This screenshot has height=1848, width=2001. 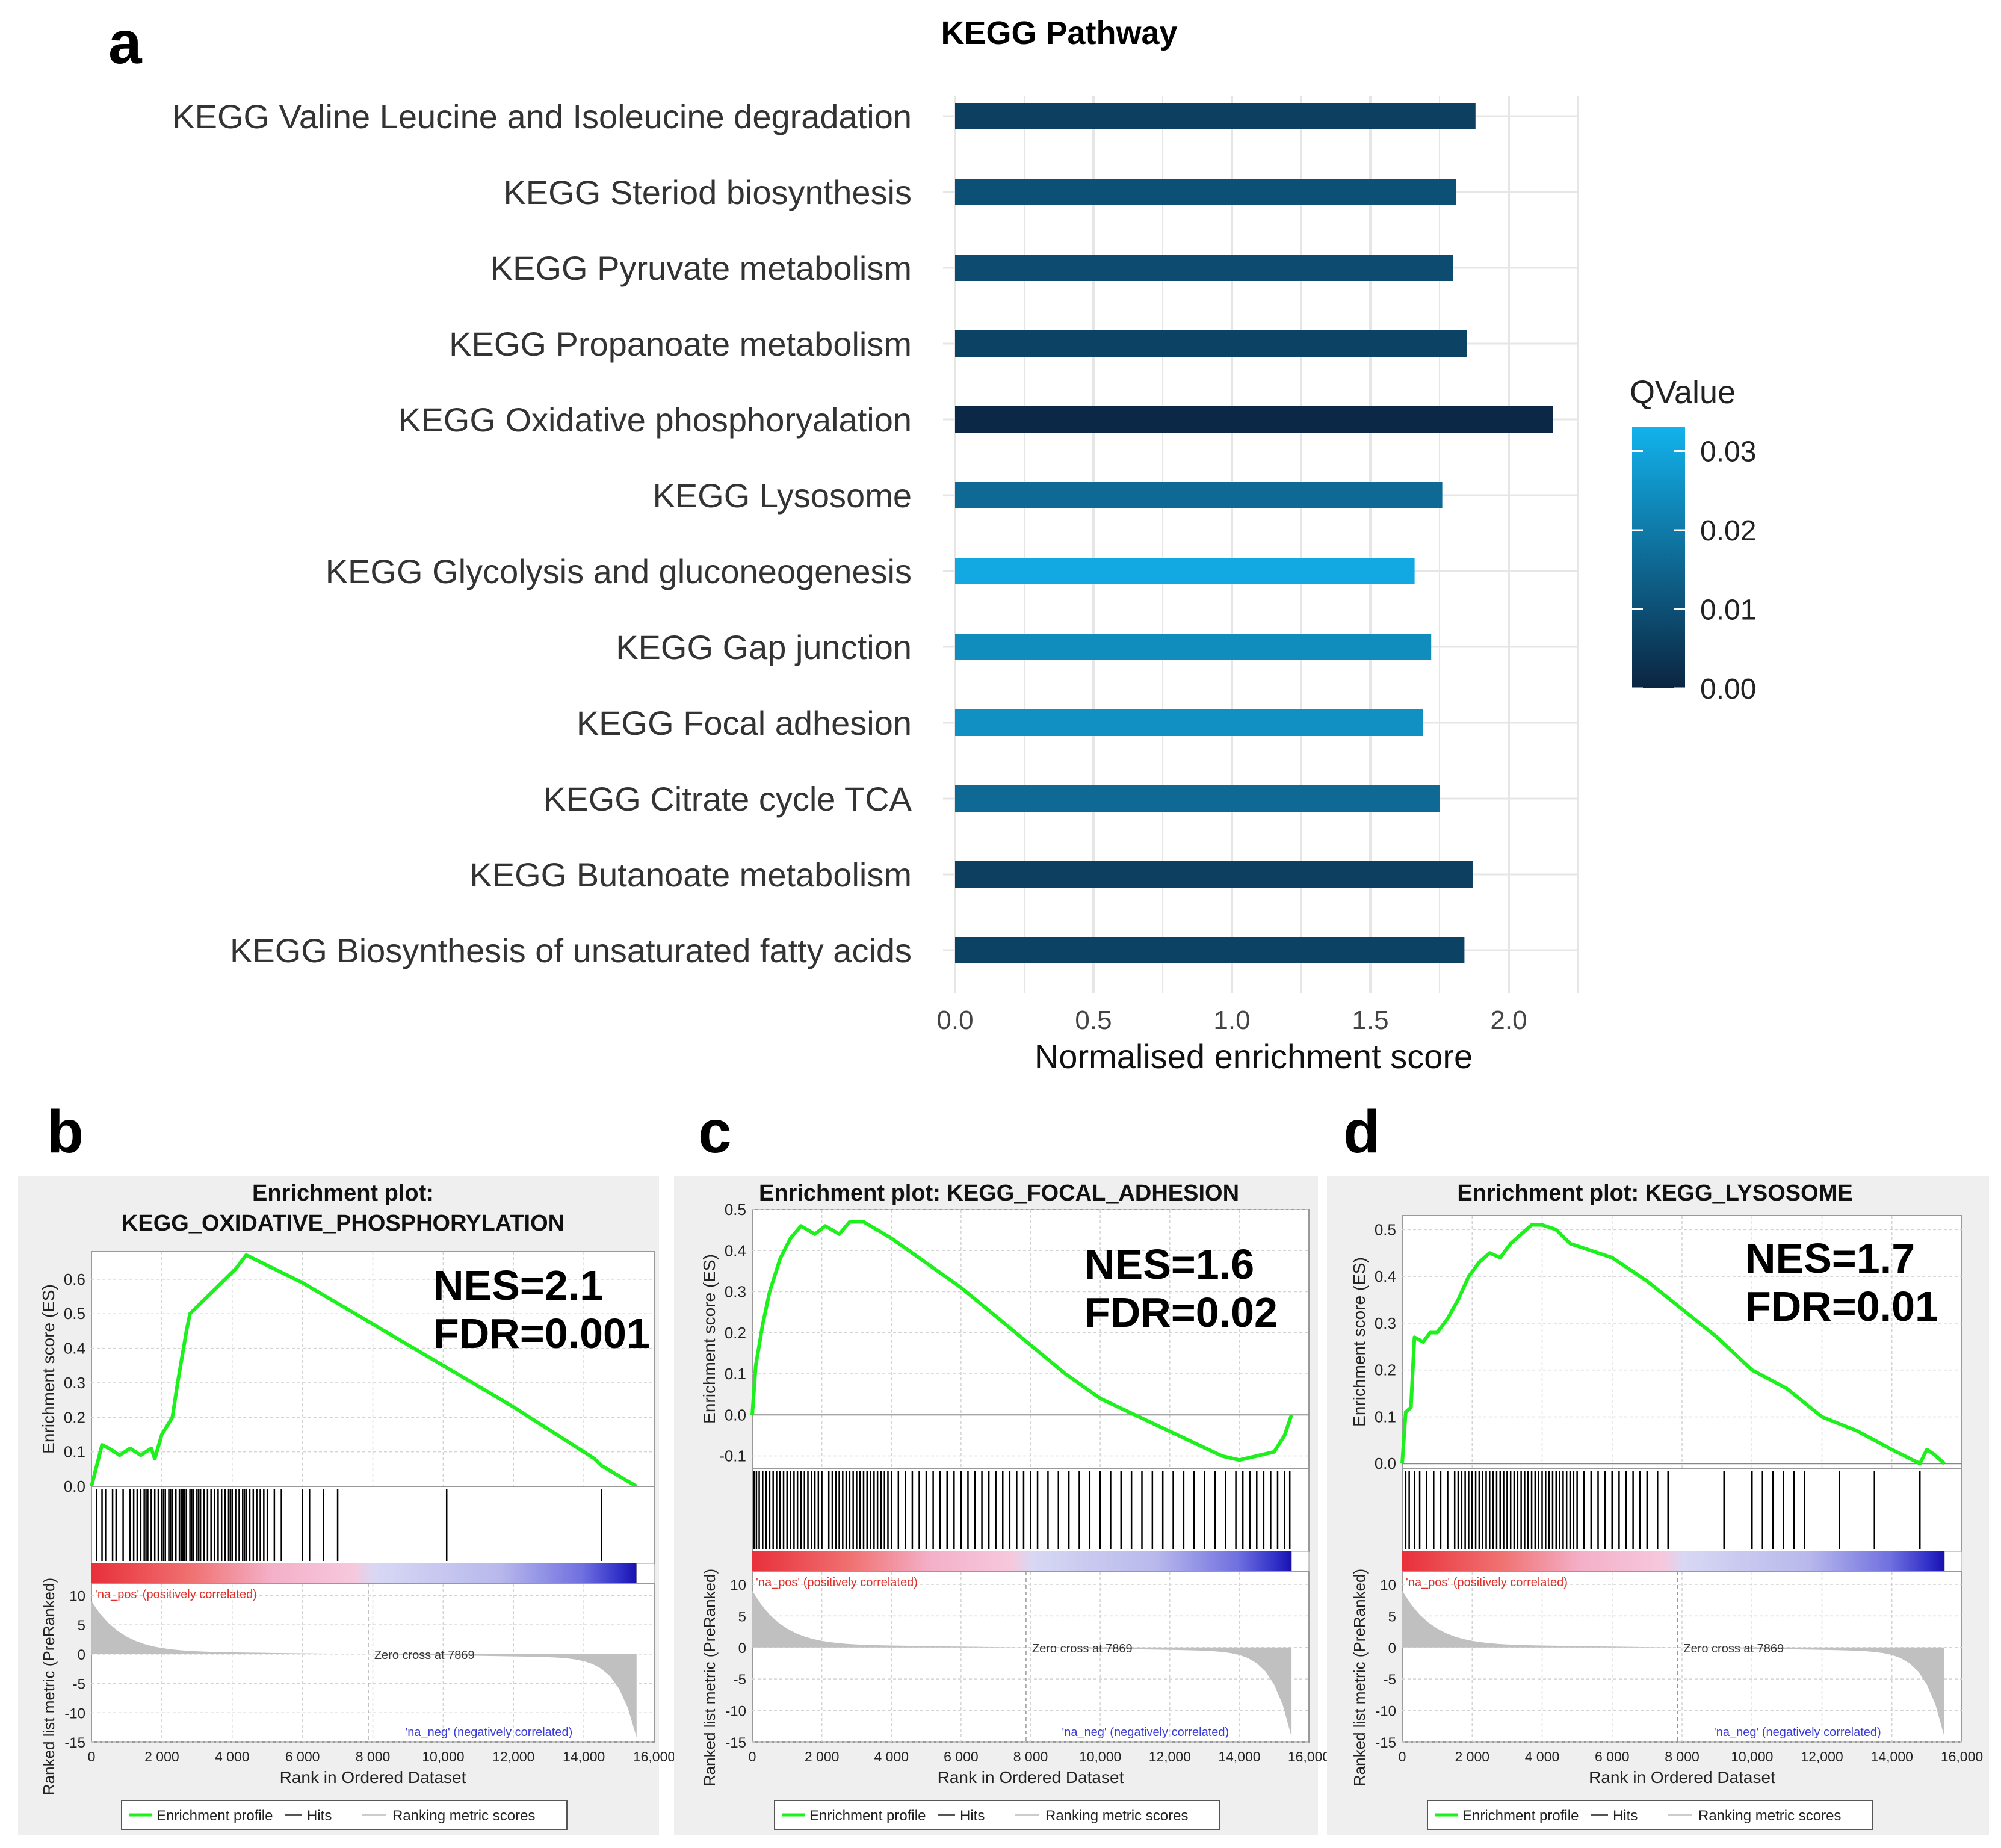 I want to click on es-tick-label: 0.1, so click(x=735, y=1374).